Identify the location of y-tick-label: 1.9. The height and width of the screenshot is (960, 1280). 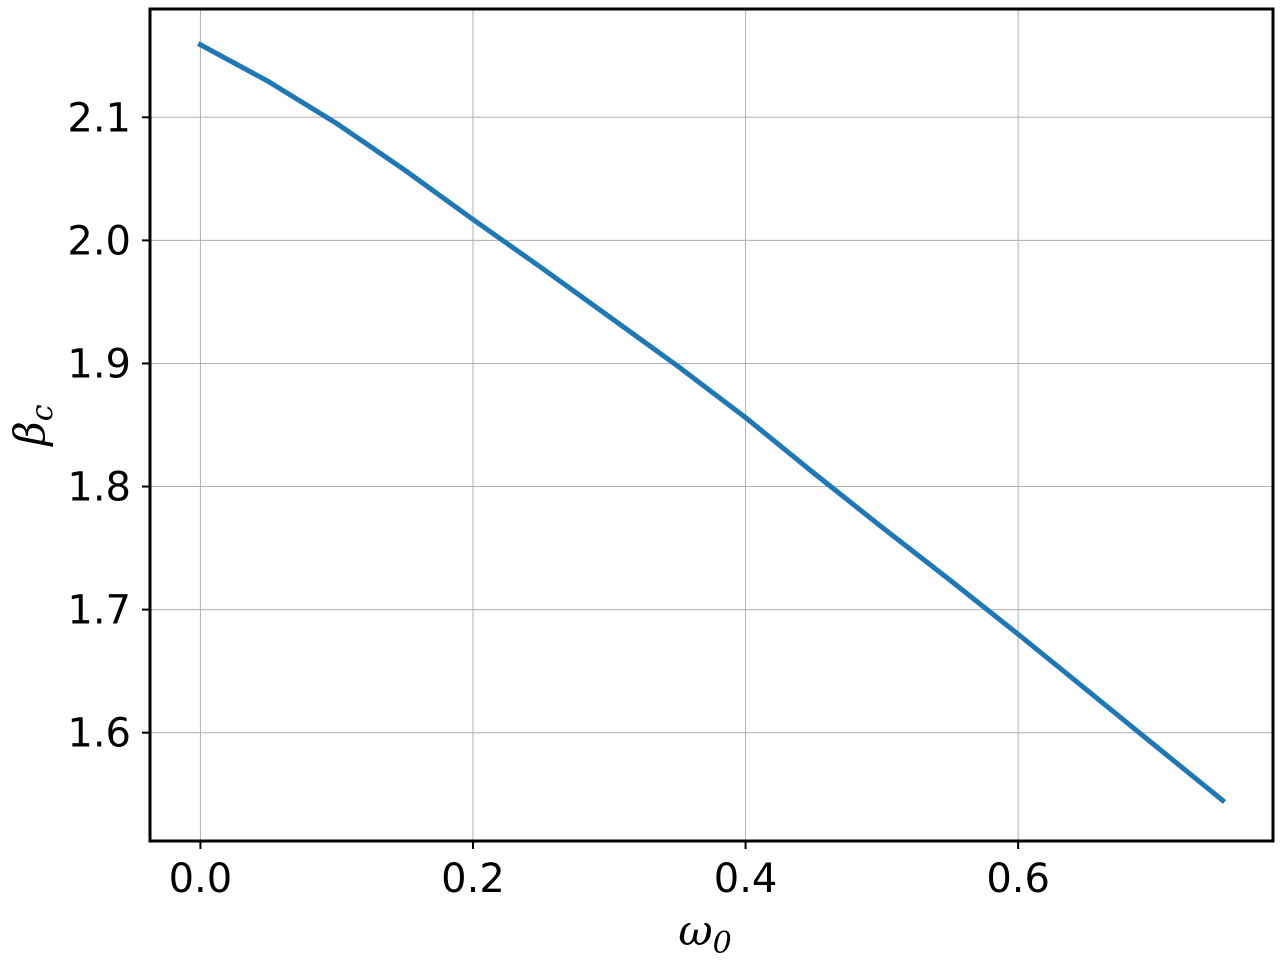
(99, 364).